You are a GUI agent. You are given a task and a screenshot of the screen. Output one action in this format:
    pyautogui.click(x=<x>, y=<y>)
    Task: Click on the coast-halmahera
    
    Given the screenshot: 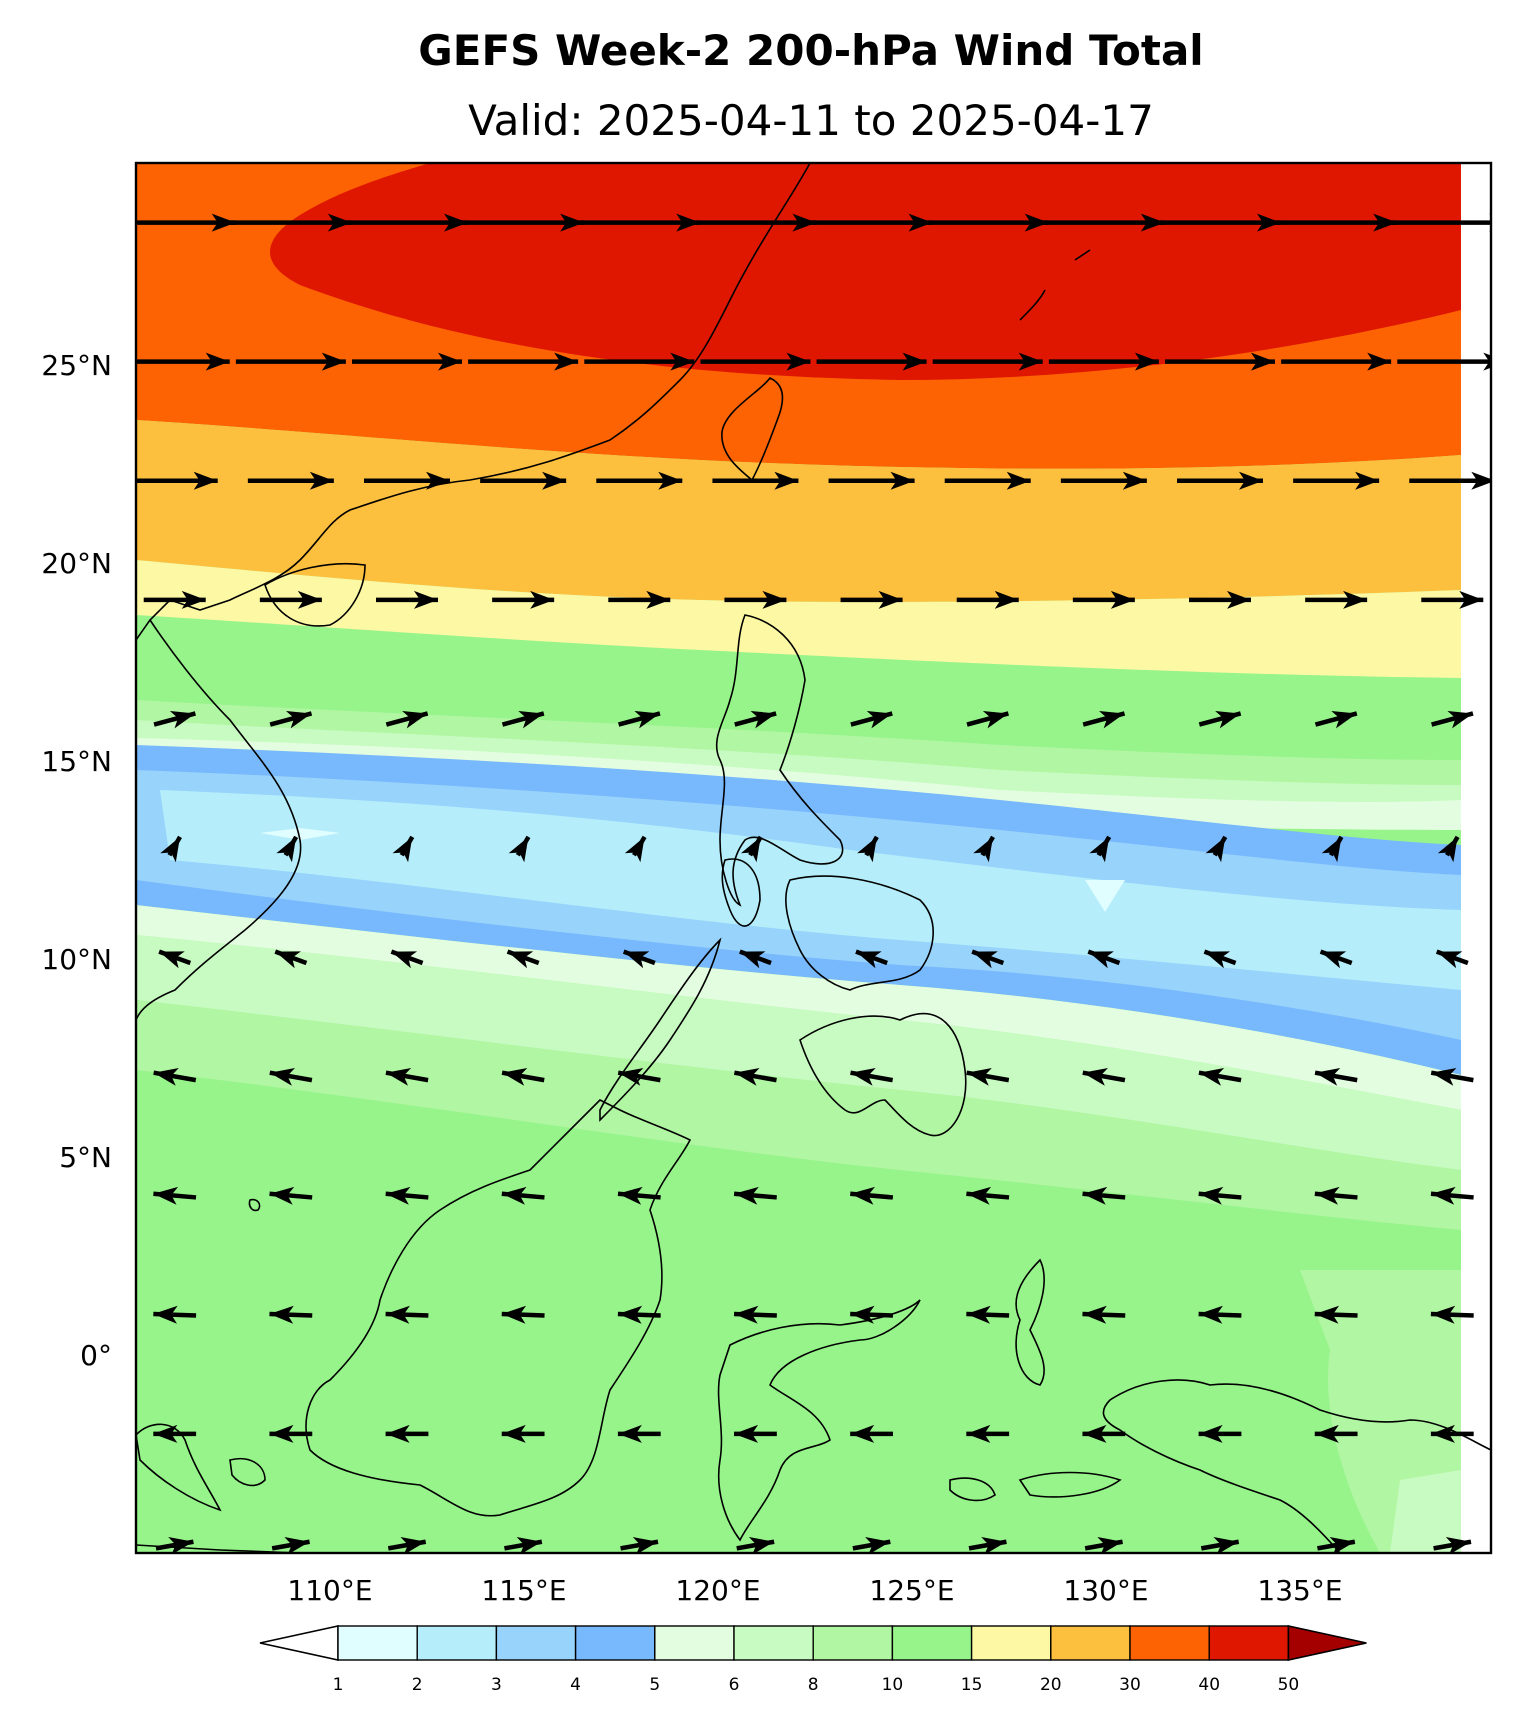 What is the action you would take?
    pyautogui.click(x=1030, y=1322)
    